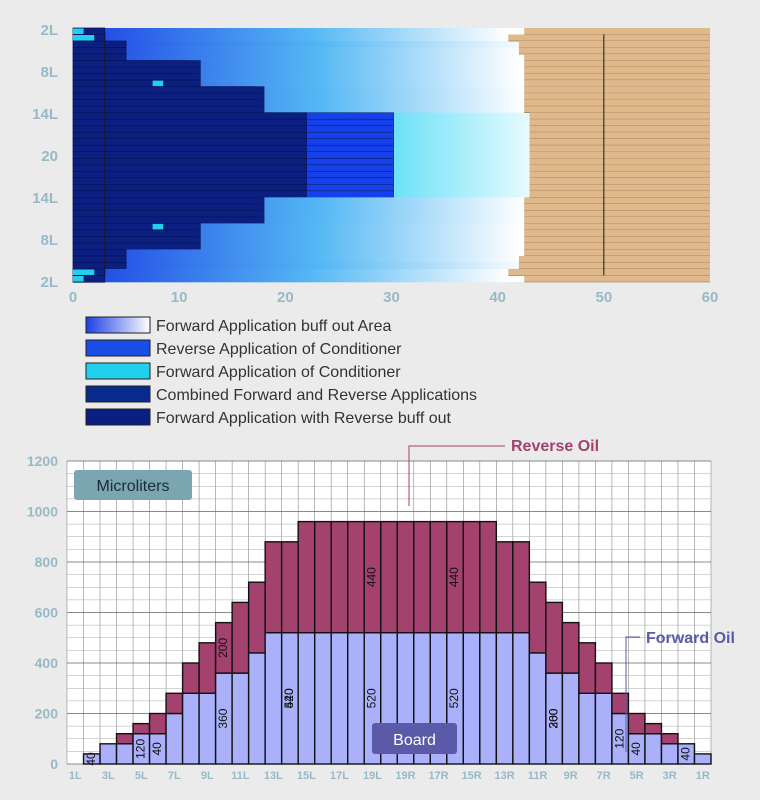 The width and height of the screenshot is (760, 800). What do you see at coordinates (42, 512) in the screenshot?
I see `y-tick-label: 1000` at bounding box center [42, 512].